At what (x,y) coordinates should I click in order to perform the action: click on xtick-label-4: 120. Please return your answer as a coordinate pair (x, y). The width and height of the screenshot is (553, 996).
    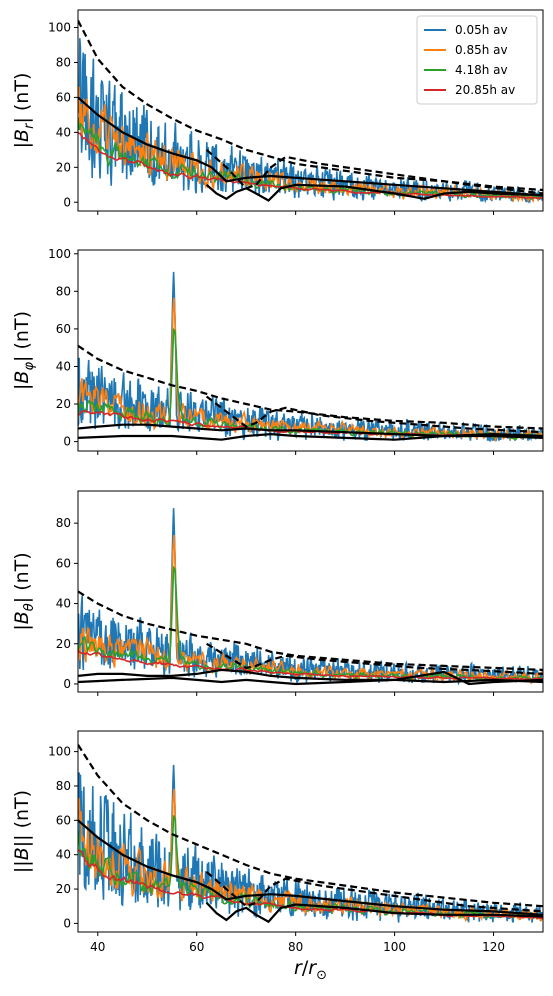
    Looking at the image, I should click on (493, 947).